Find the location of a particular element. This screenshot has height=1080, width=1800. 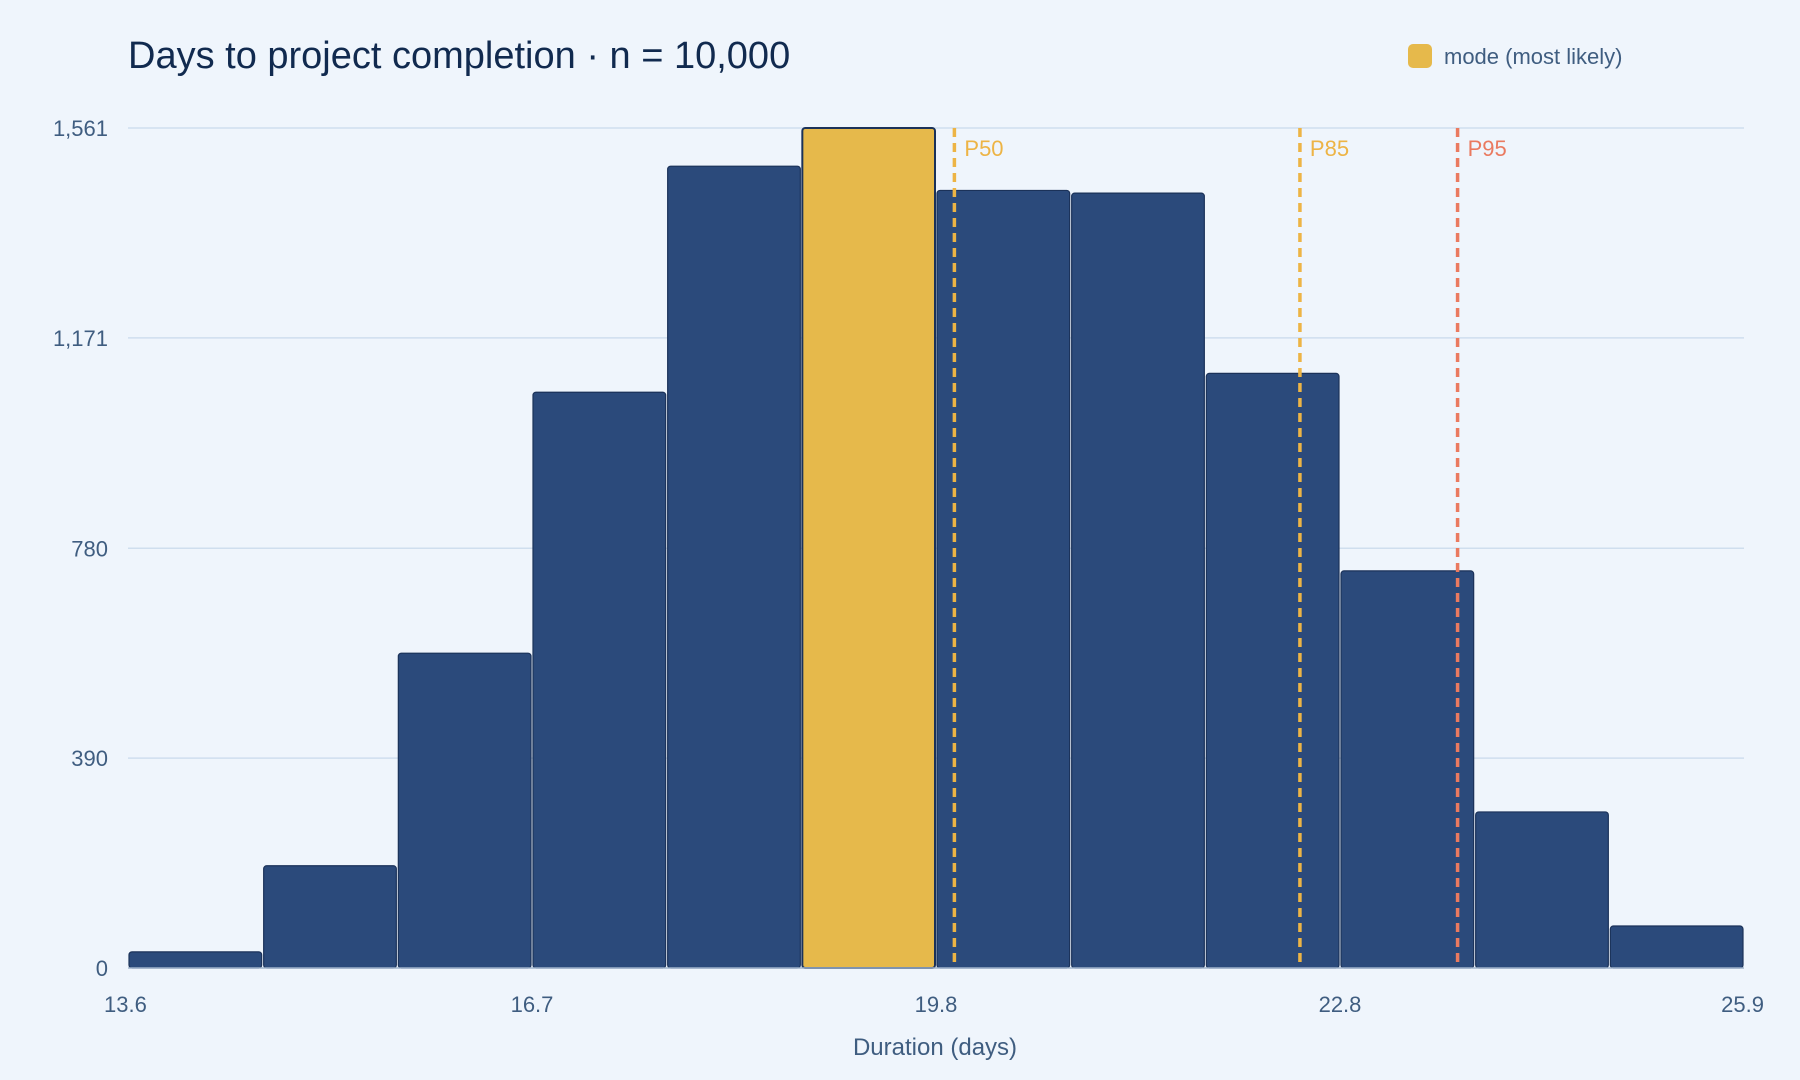

y-tick-label: 1,561 is located at coordinates (80, 128).